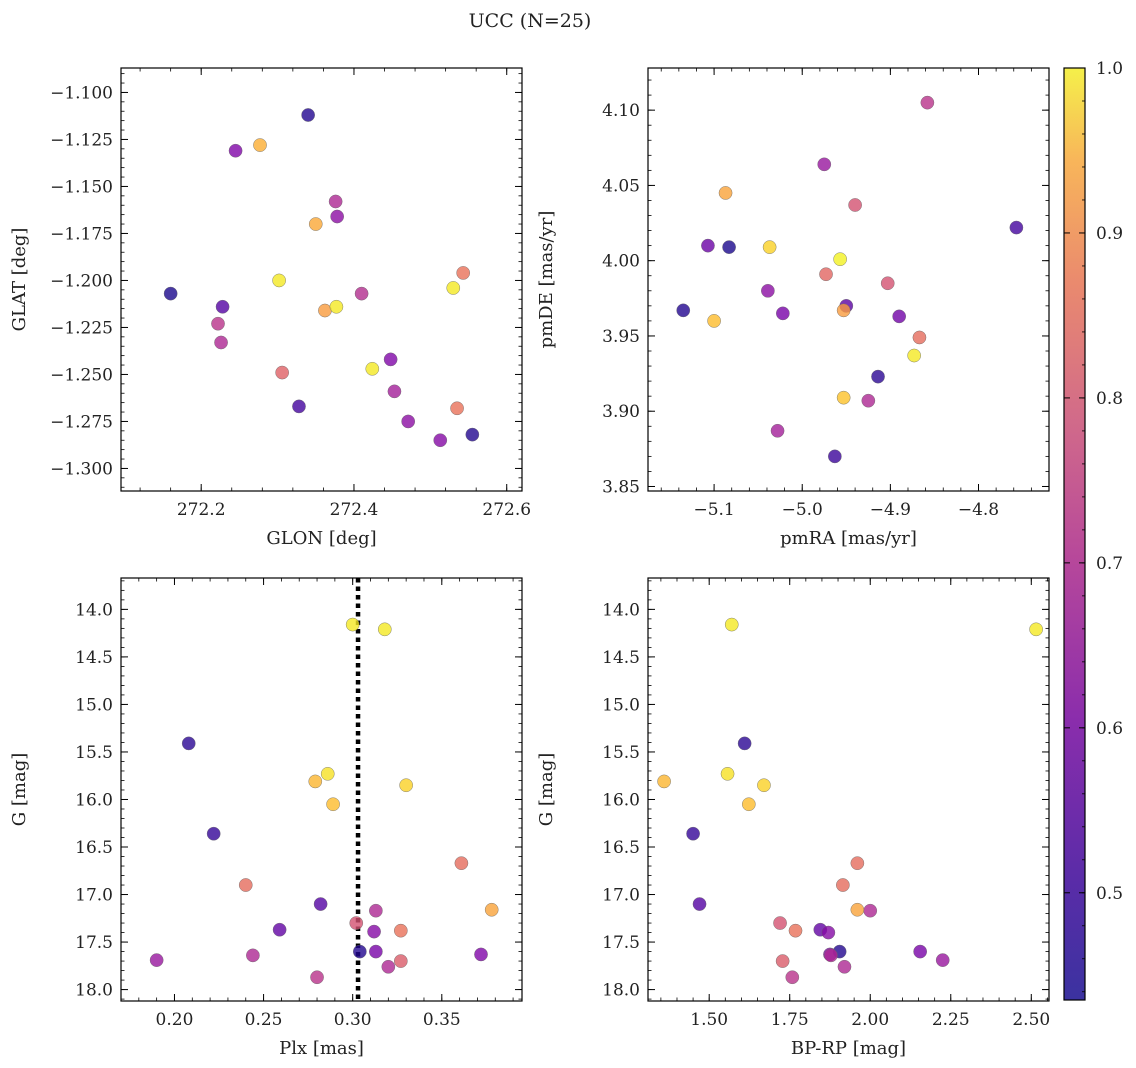  I want to click on y-tick-label: −1.225, so click(81, 328).